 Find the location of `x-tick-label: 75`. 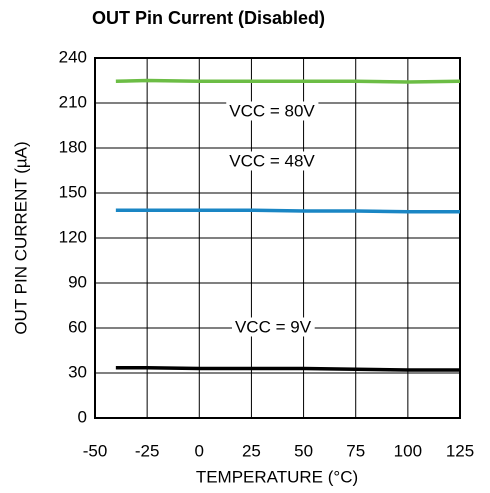

x-tick-label: 75 is located at coordinates (355, 450).